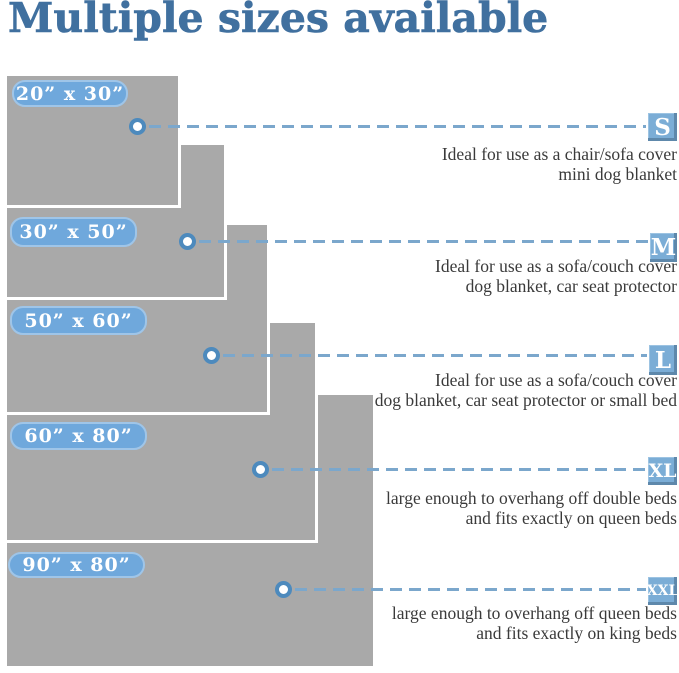 This screenshot has height=673, width=679. I want to click on dimension-pill-l: 50” x 60”, so click(78, 320).